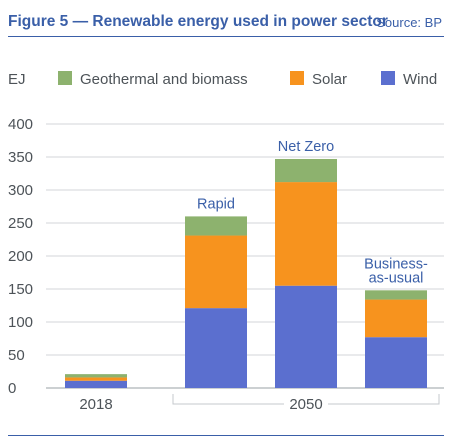 The width and height of the screenshot is (450, 445). Describe the element at coordinates (20, 157) in the screenshot. I see `y-tick-label: 350` at that location.